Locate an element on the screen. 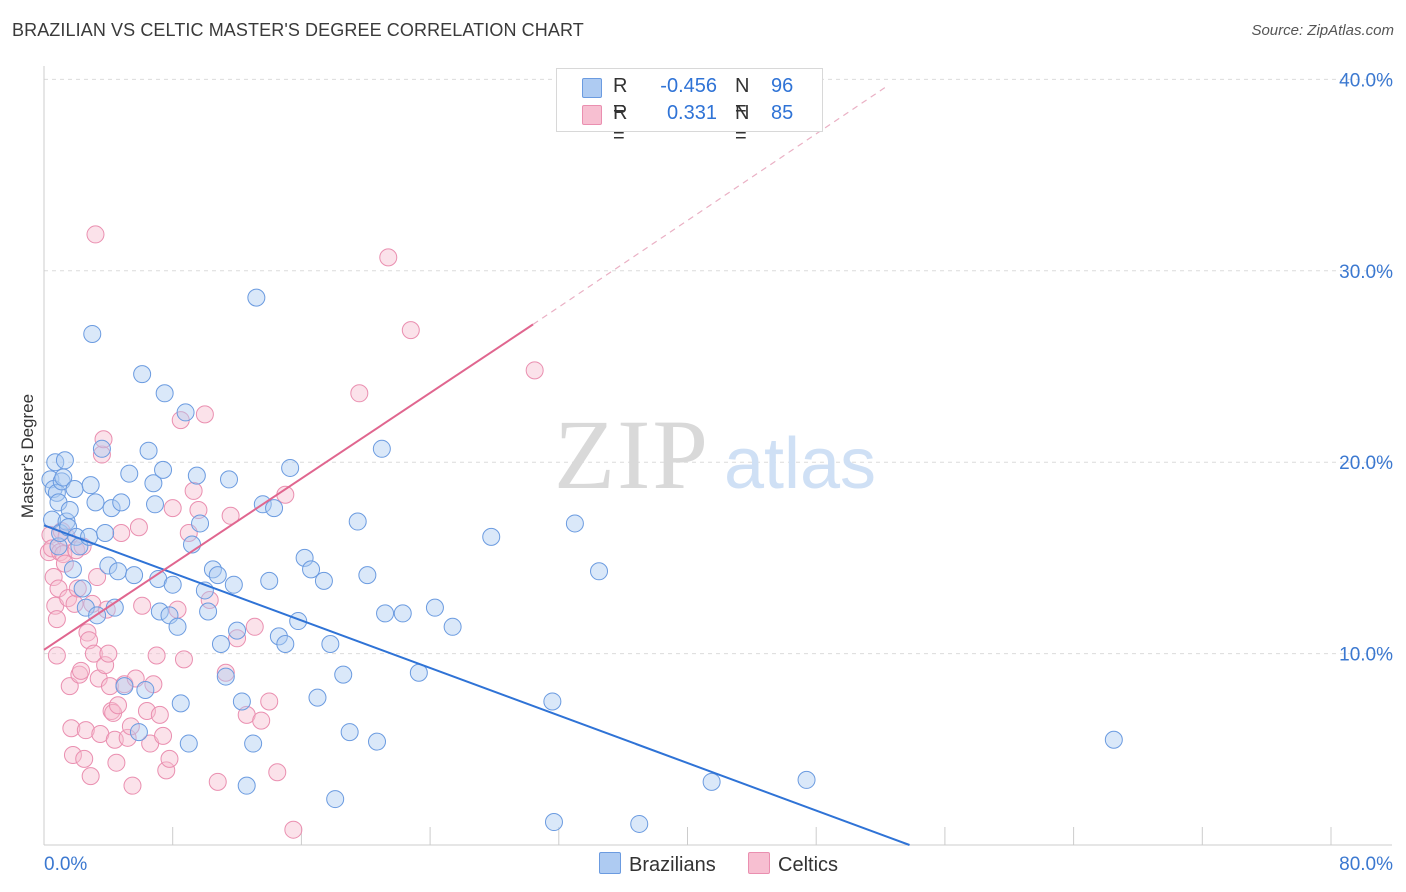 Image resolution: width=1406 pixels, height=892 pixels. x-tick-label: 80.0% is located at coordinates (1366, 864).